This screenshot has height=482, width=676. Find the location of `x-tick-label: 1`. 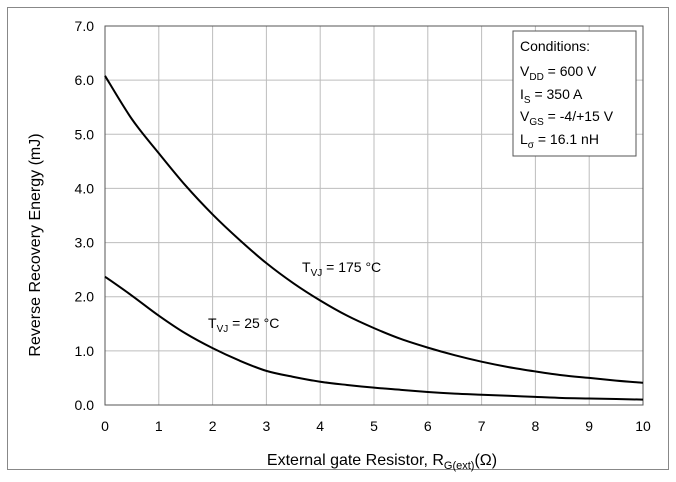

x-tick-label: 1 is located at coordinates (159, 426).